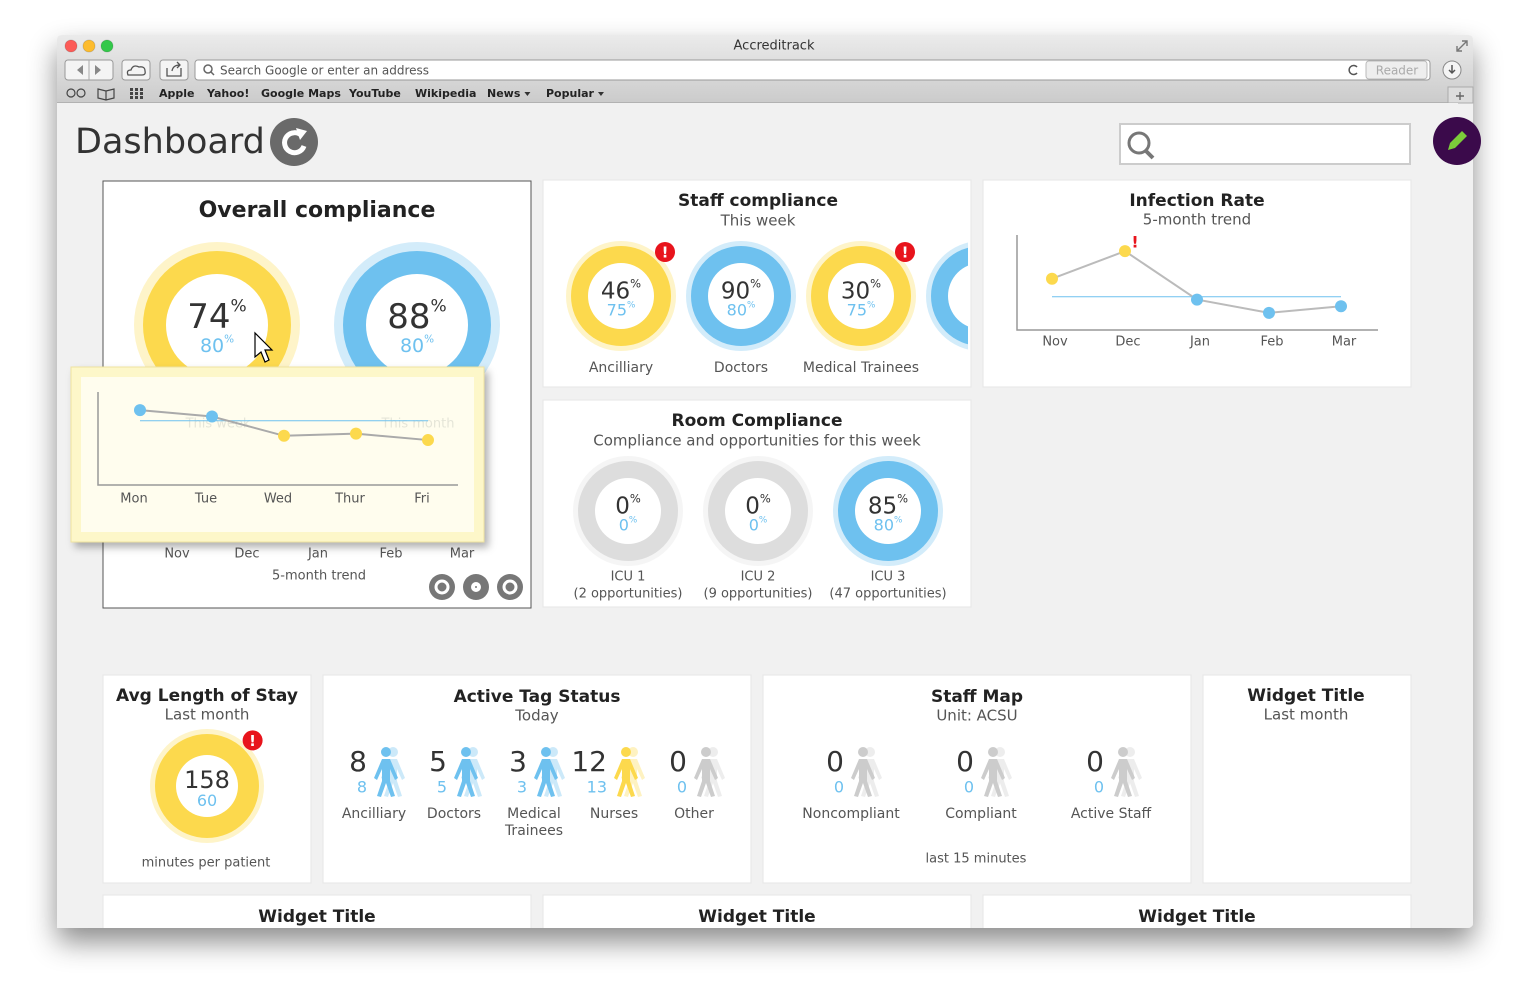  What do you see at coordinates (445, 93) in the screenshot?
I see `bookmark: Wikipedia` at bounding box center [445, 93].